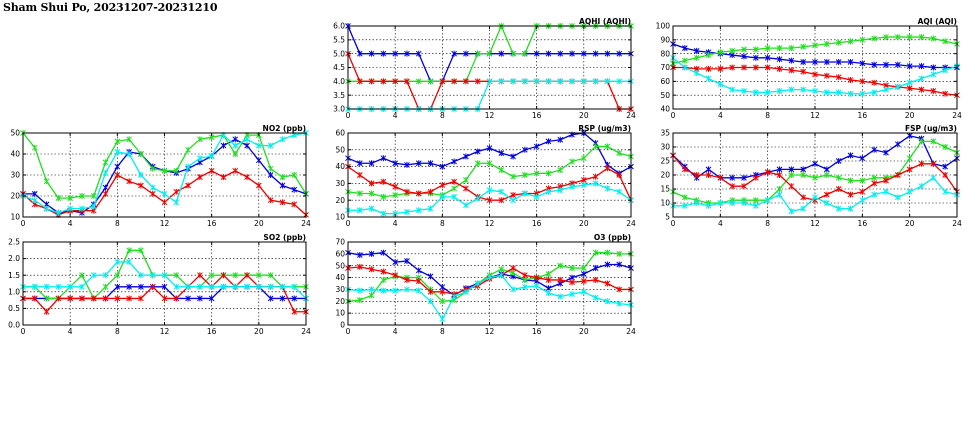 The image size is (975, 447). What do you see at coordinates (809, 68) in the screenshot?
I see `chart-aqi: 0 4 8 12 16 20 24 40 50 60 70 80 90 100 AQI (AQI)` at bounding box center [809, 68].